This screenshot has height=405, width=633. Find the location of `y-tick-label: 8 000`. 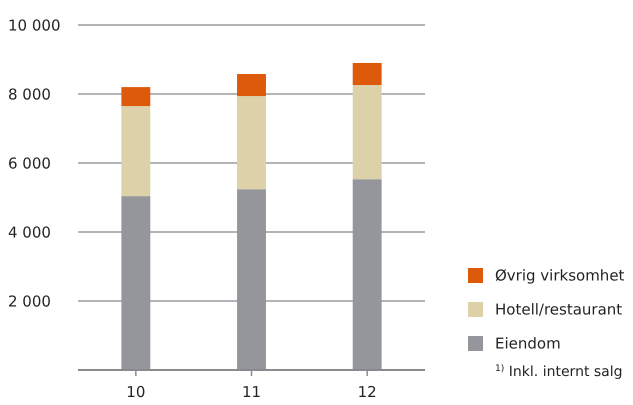

y-tick-label: 8 000 is located at coordinates (29, 94).